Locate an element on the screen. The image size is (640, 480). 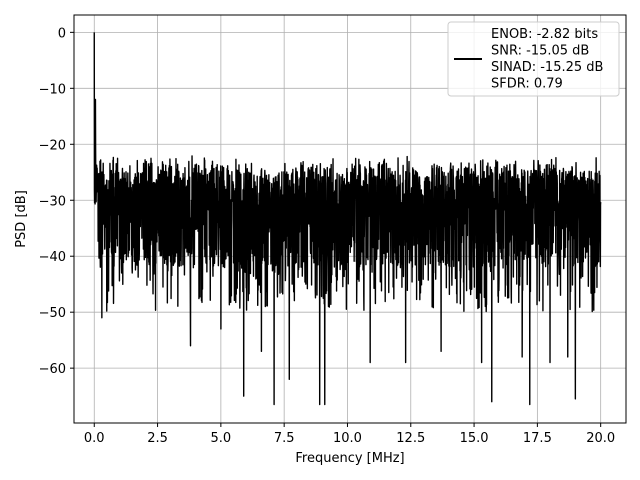
legend-box is located at coordinates (533, 59).